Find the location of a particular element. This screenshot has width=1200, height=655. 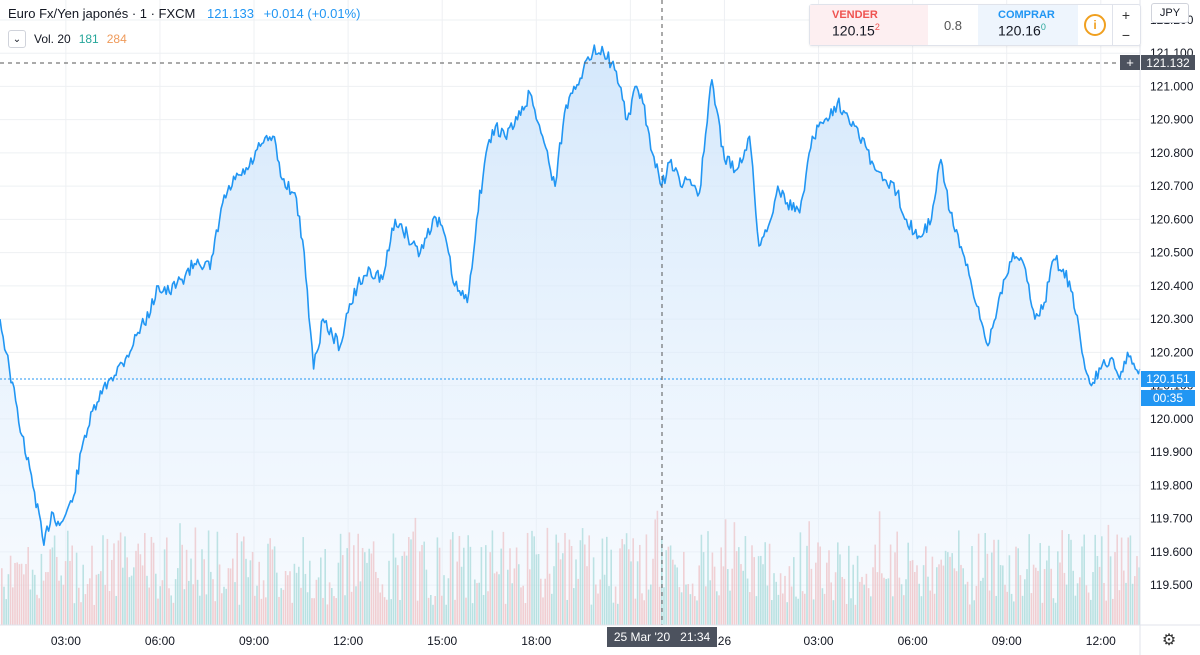

volume-up-value: 181 is located at coordinates (88, 39).